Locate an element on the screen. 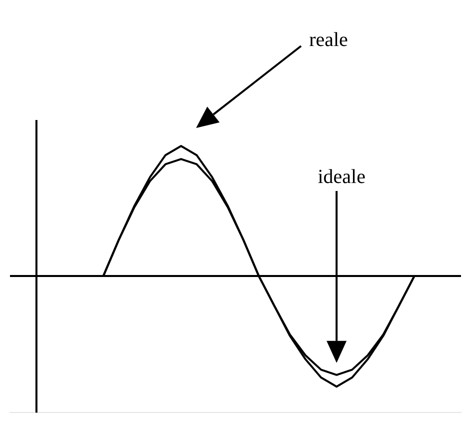  annotation: ideale is located at coordinates (342, 177).